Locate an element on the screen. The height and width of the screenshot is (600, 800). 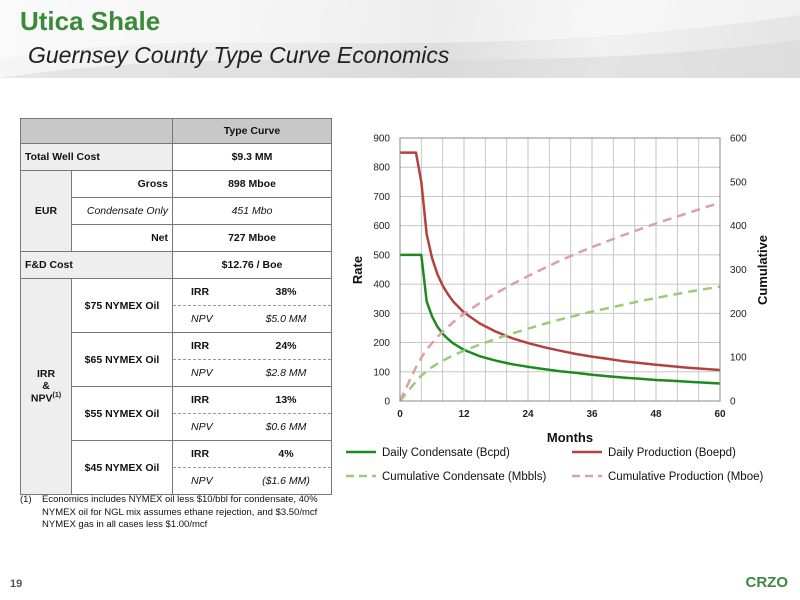
right-y-tick-label: 100 is located at coordinates (738, 358).